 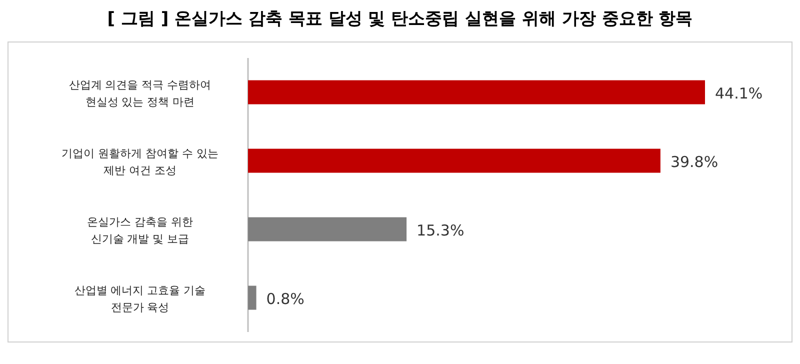 I want to click on data-label: 15.3%, so click(x=440, y=230).